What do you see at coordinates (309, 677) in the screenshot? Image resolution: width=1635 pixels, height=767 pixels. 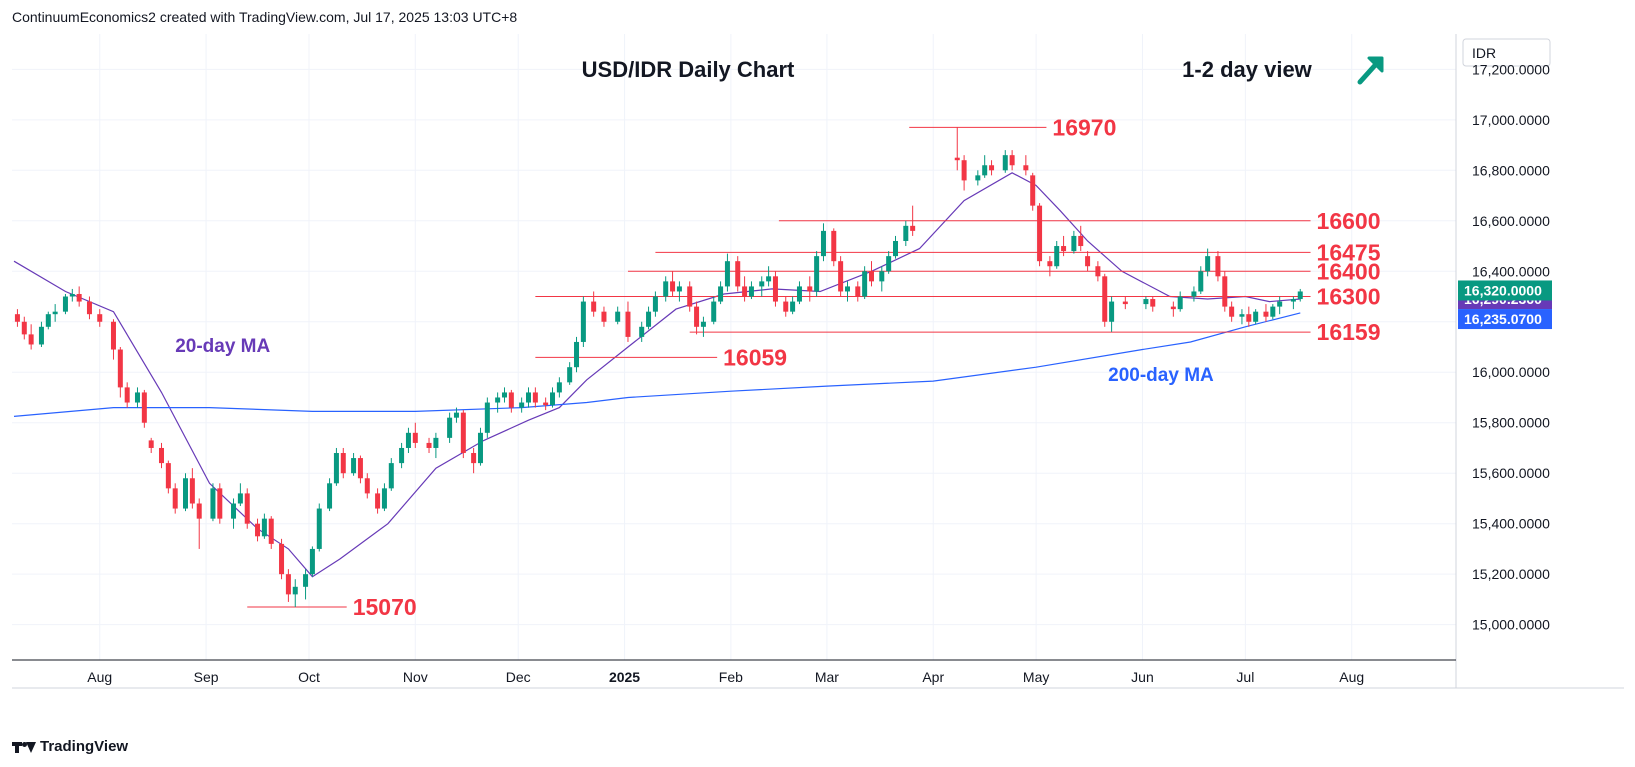 I see `x-tick-label: Oct` at bounding box center [309, 677].